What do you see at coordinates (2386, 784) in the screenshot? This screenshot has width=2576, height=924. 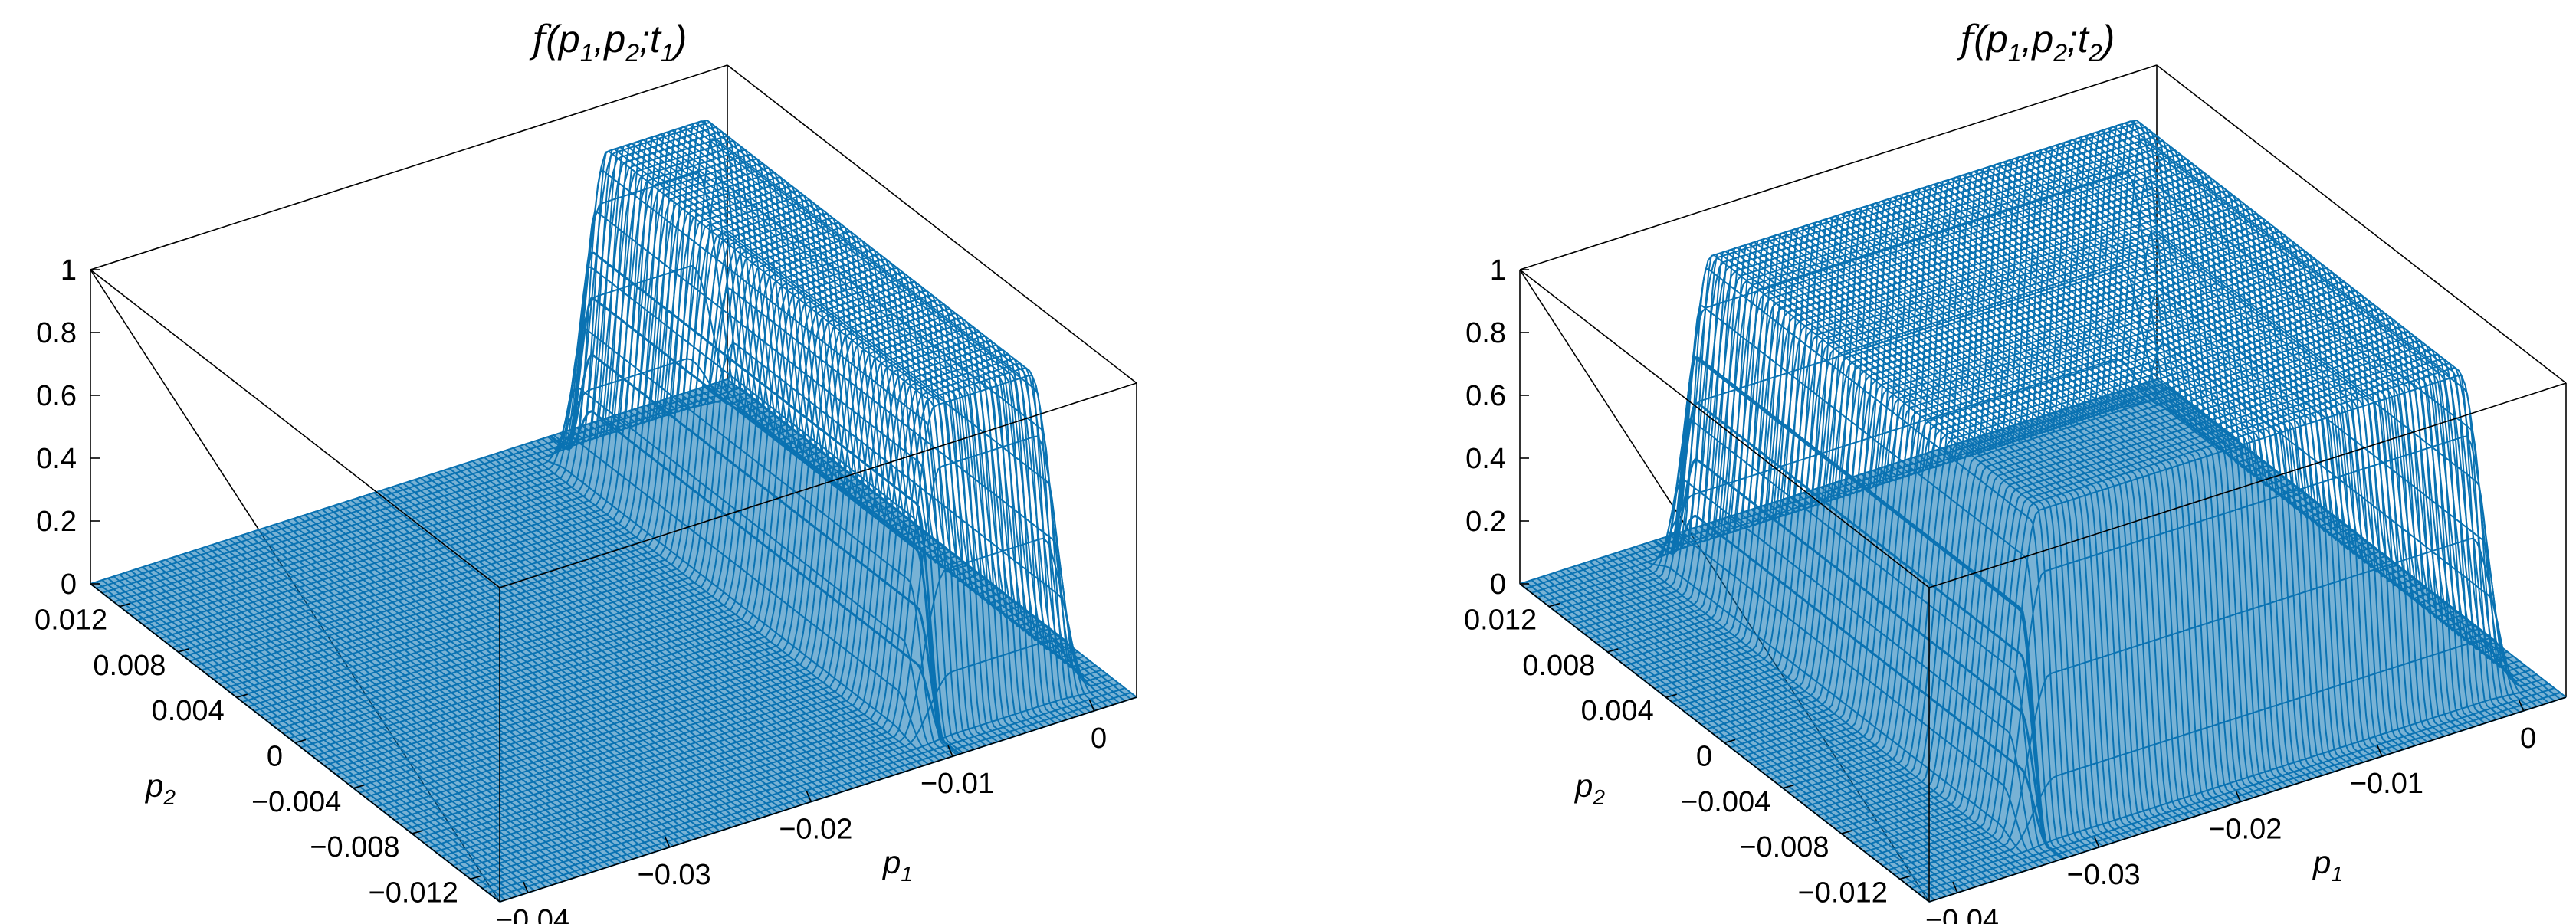 I see `p1-tick-label: −0.01` at bounding box center [2386, 784].